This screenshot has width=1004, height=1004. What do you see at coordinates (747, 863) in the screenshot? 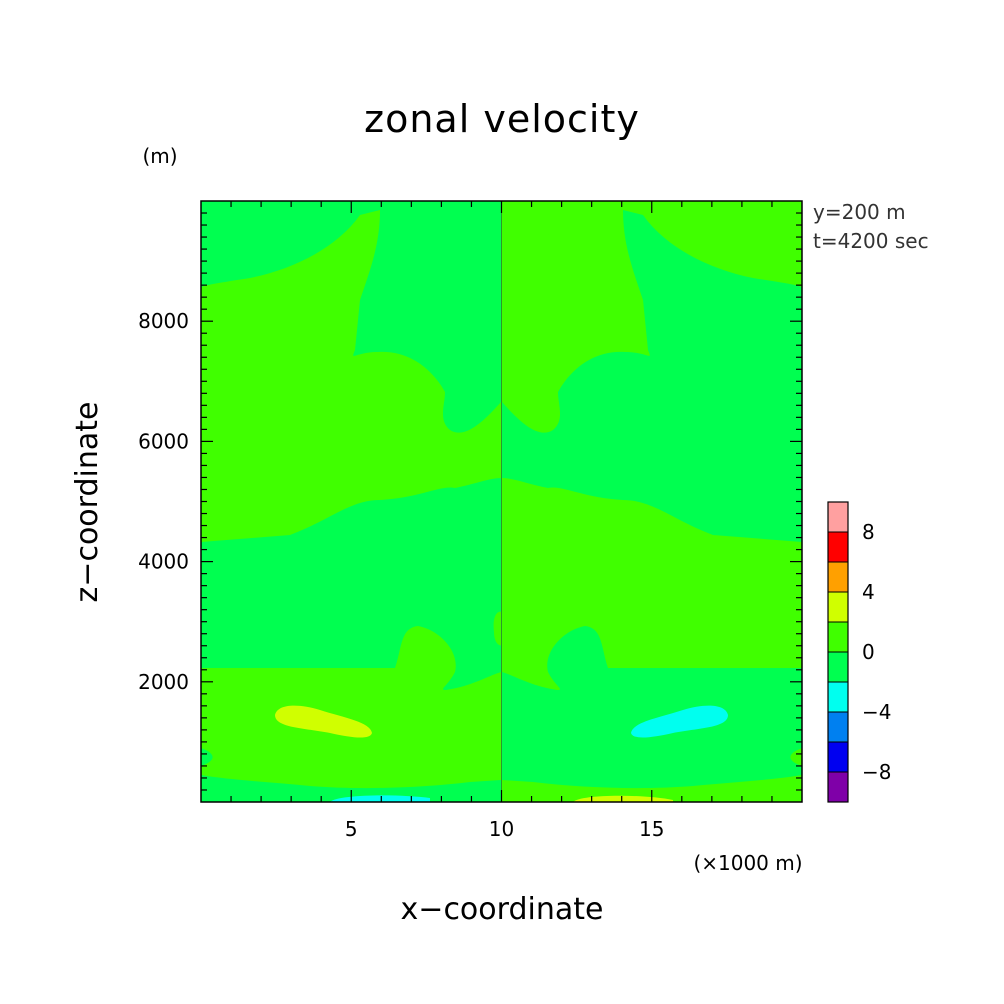
I see `x-unit-label: (×1000 m)` at bounding box center [747, 863].